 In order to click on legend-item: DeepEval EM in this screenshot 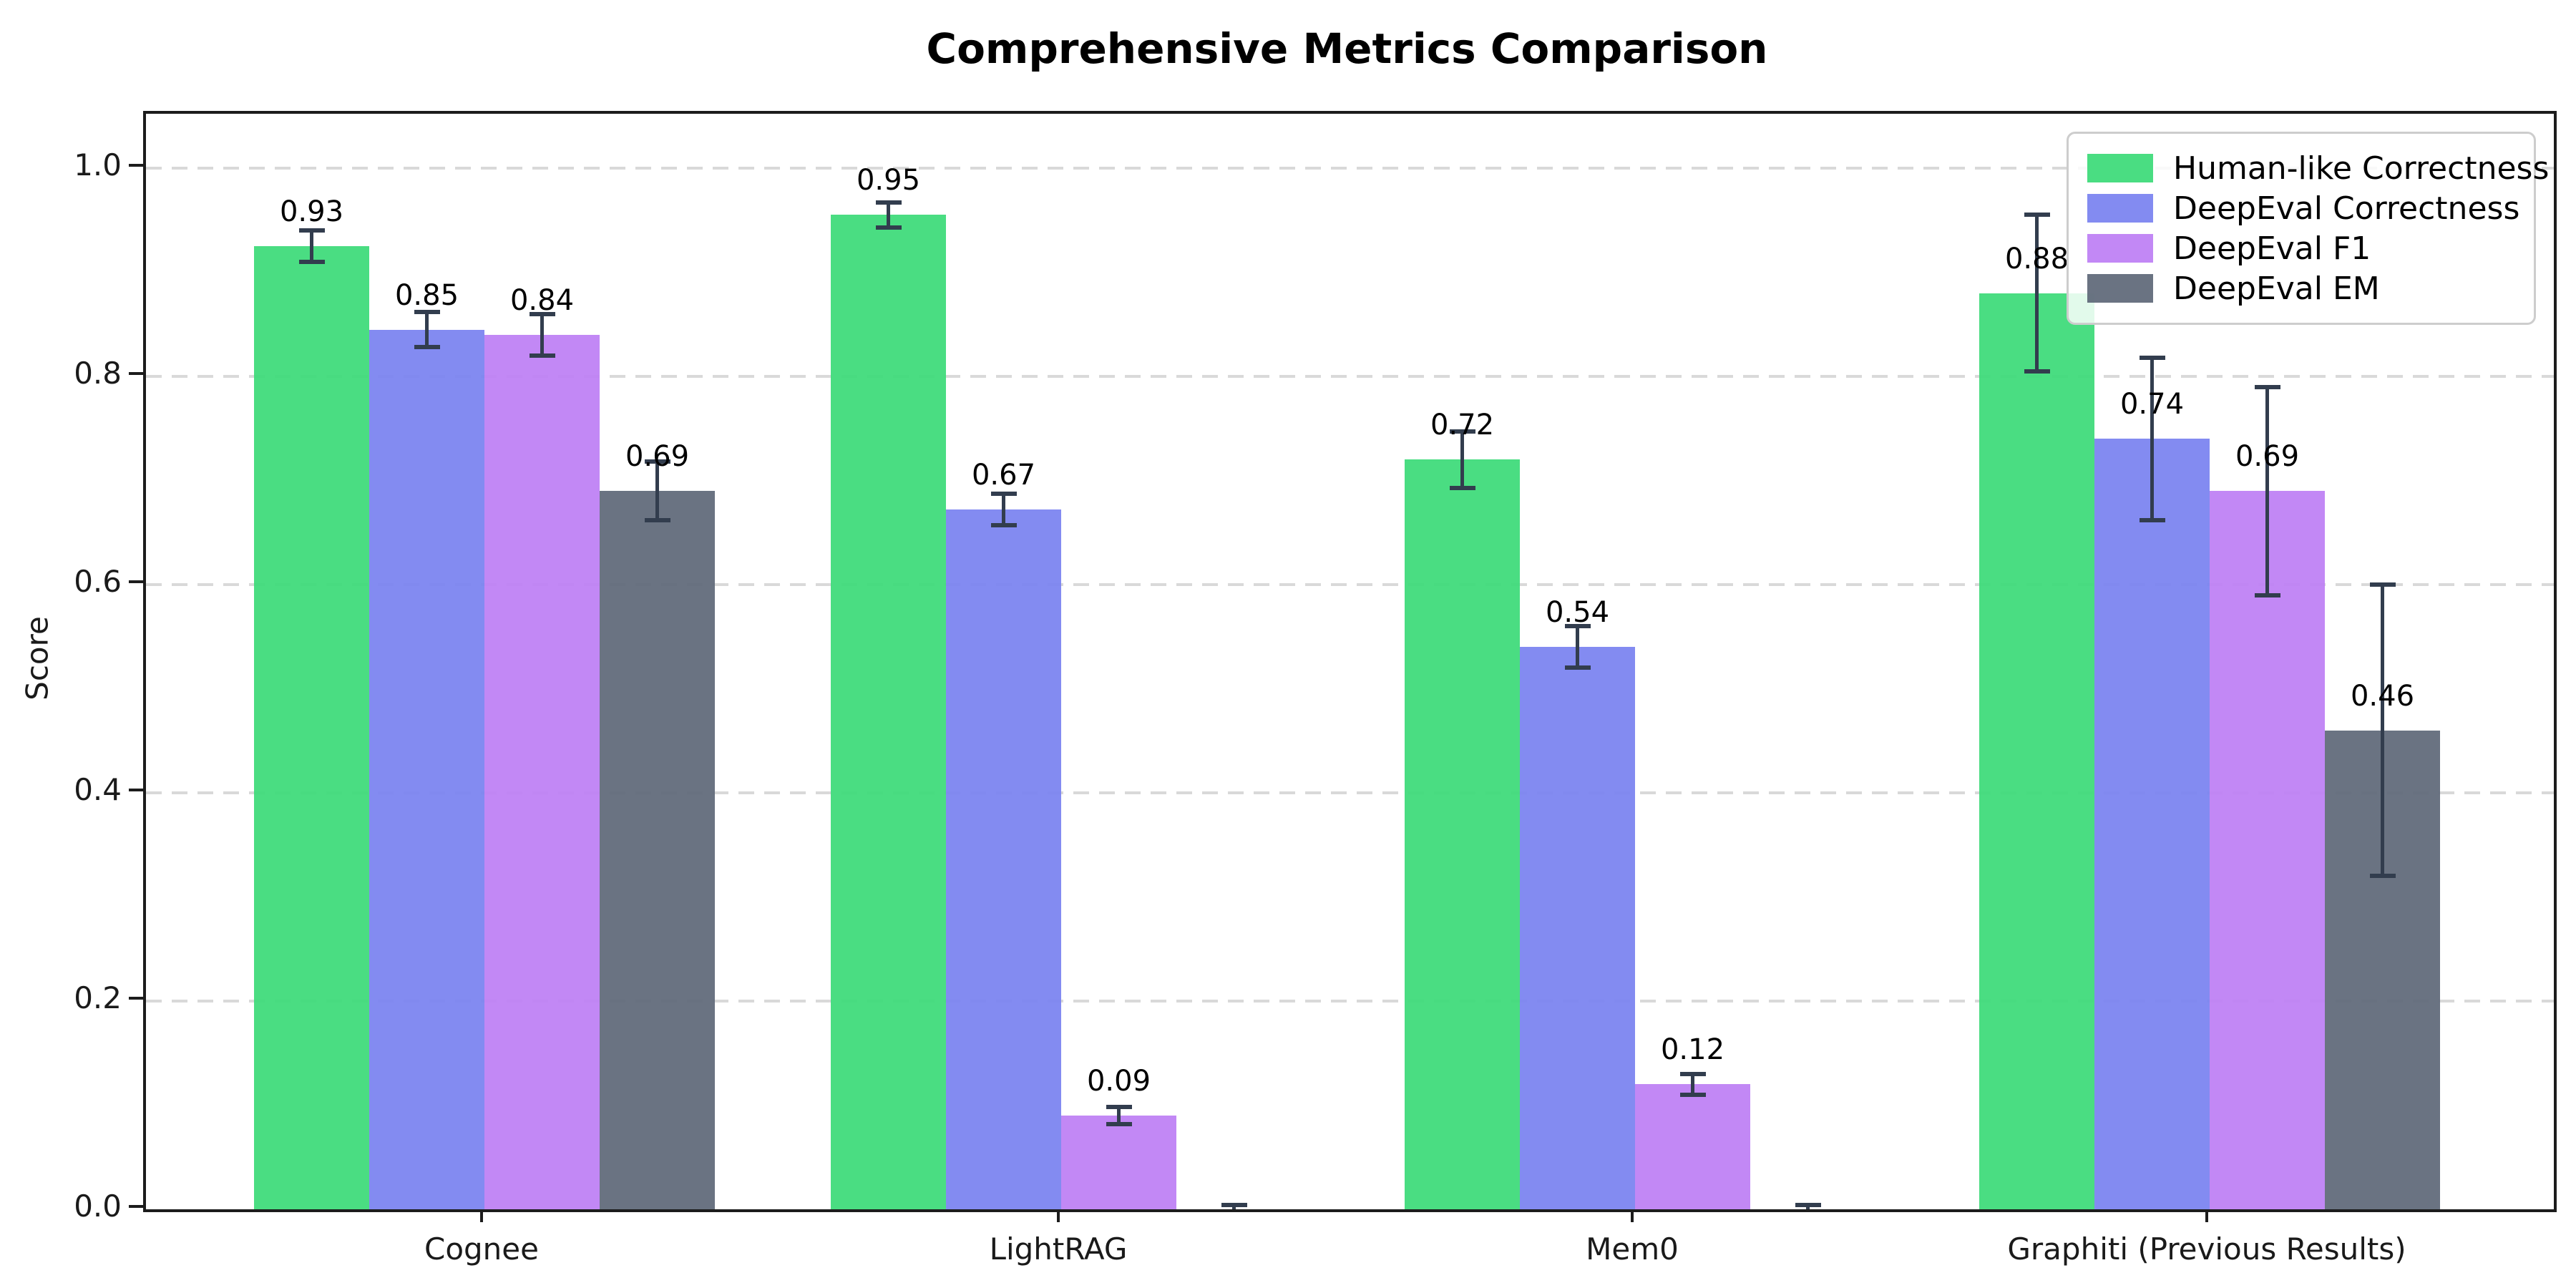, I will do `click(2301, 288)`.